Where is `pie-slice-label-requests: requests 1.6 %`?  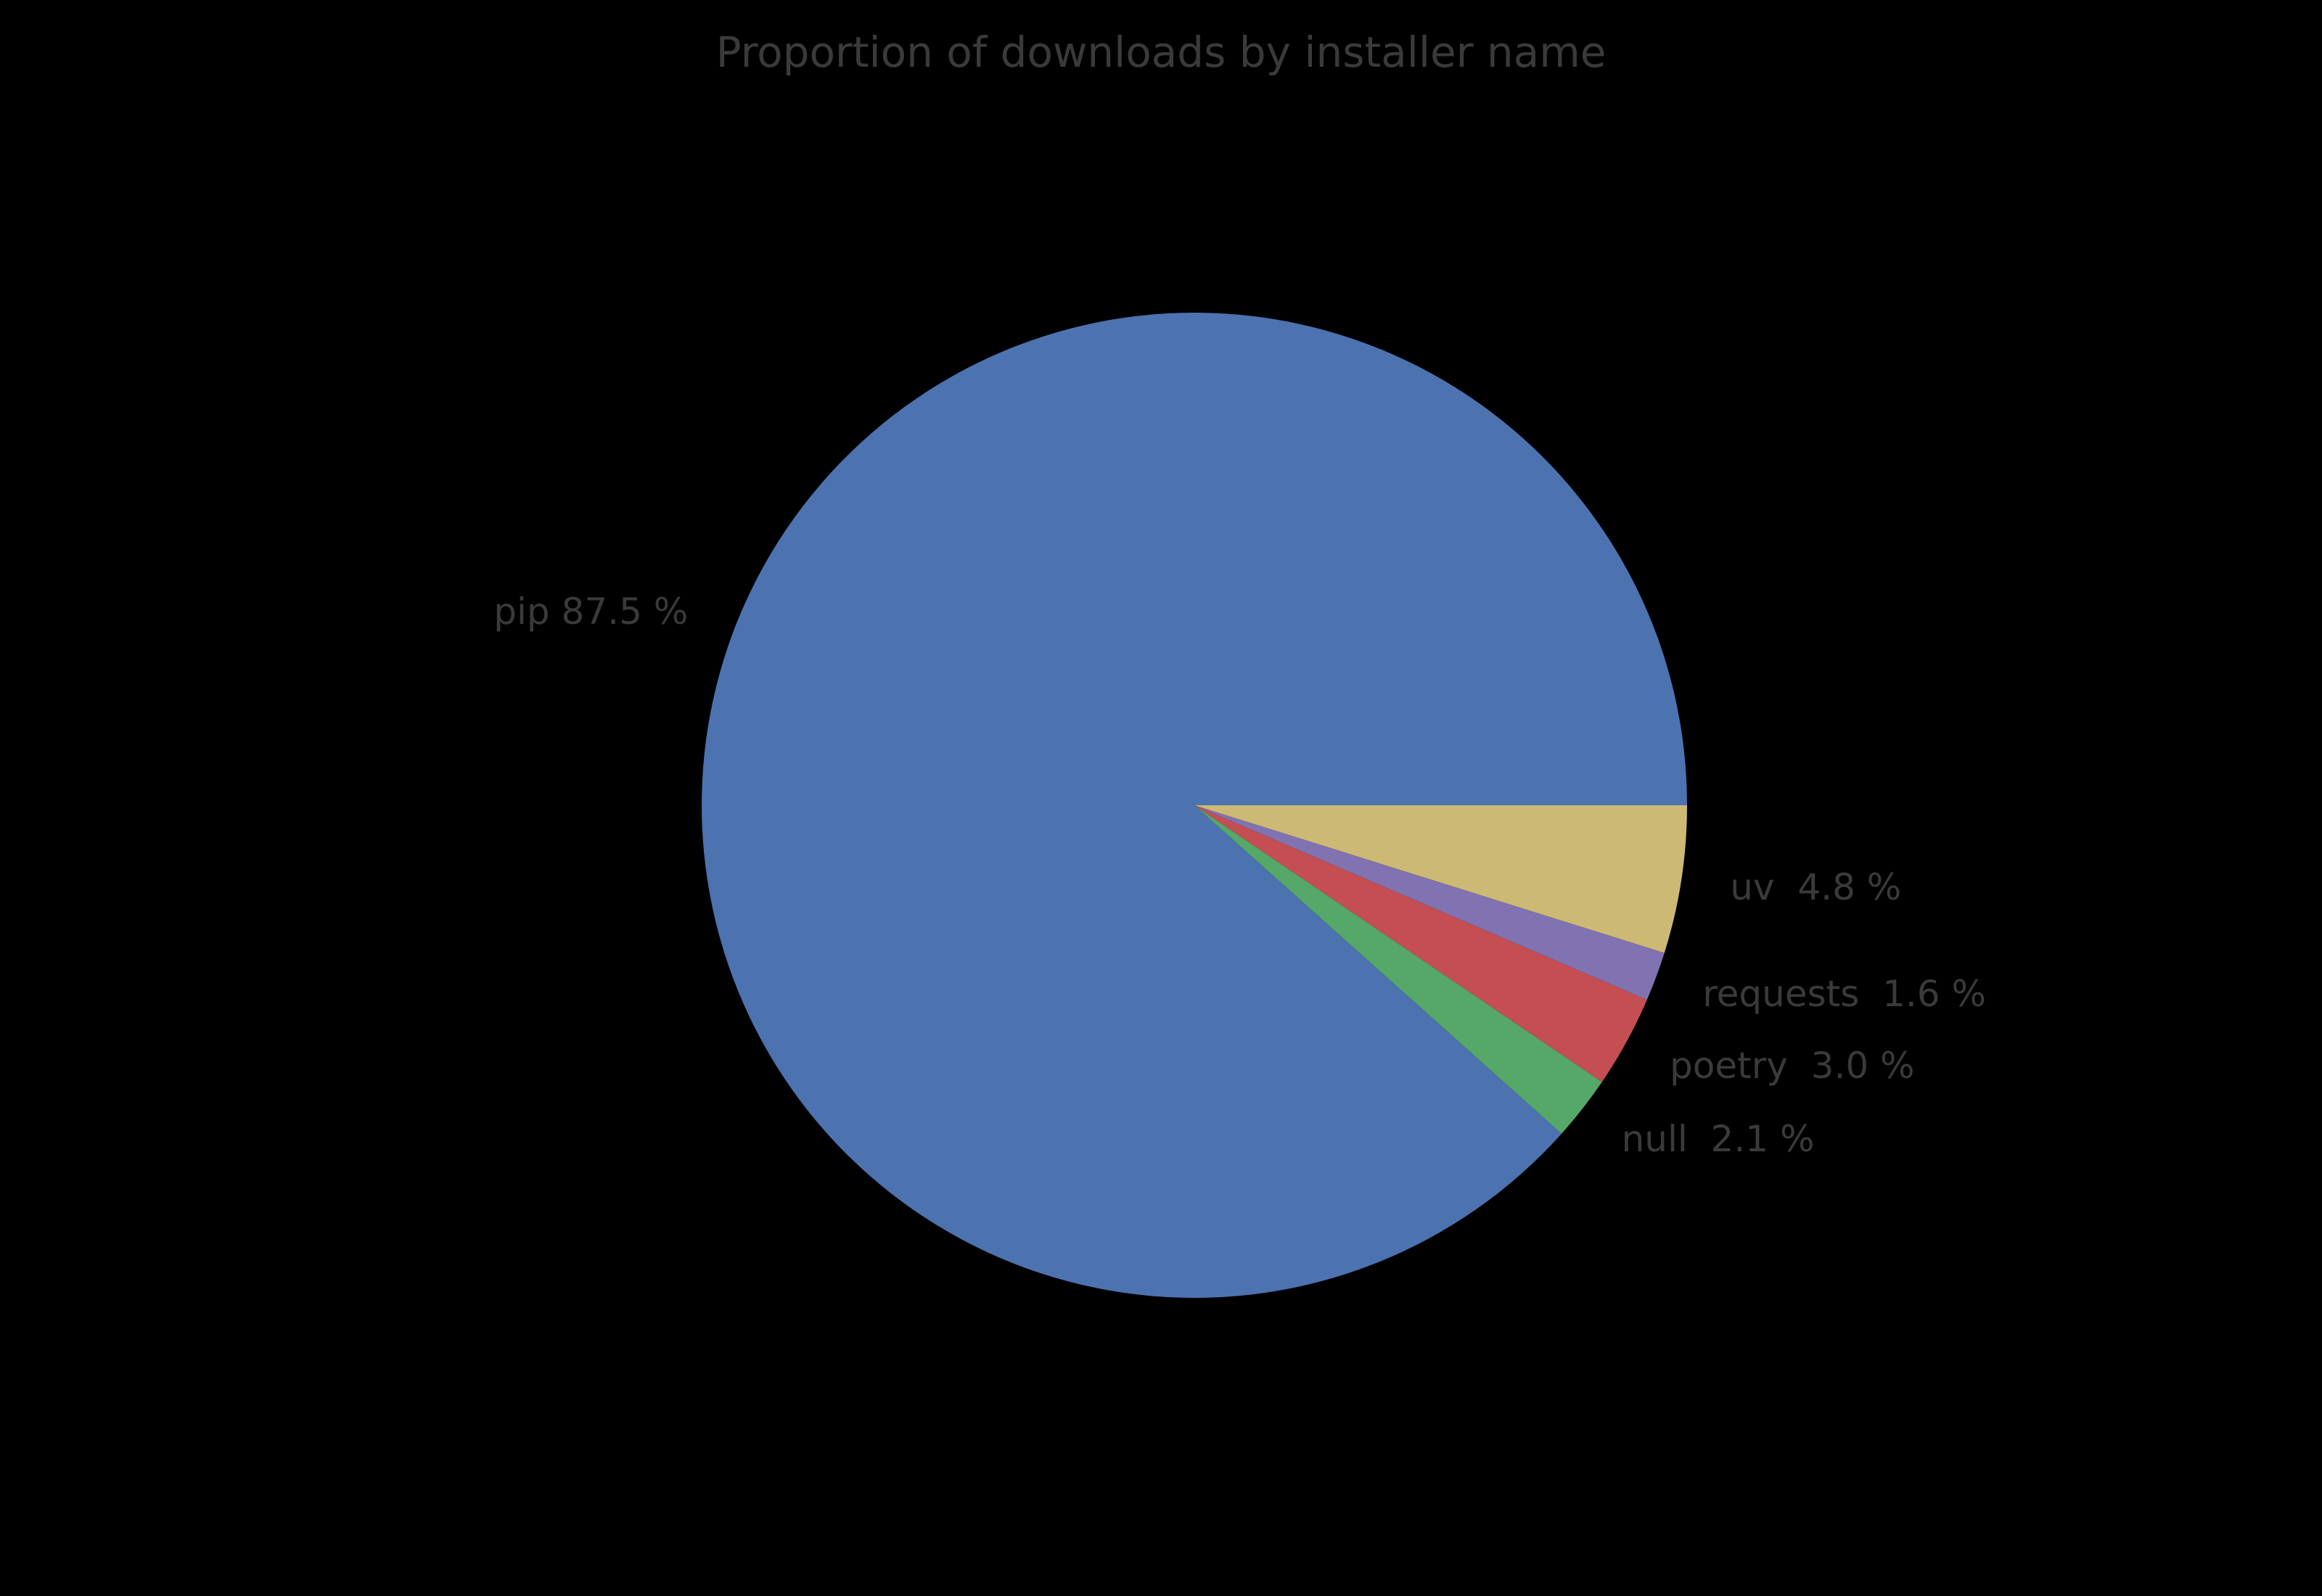 pie-slice-label-requests: requests 1.6 % is located at coordinates (1844, 993).